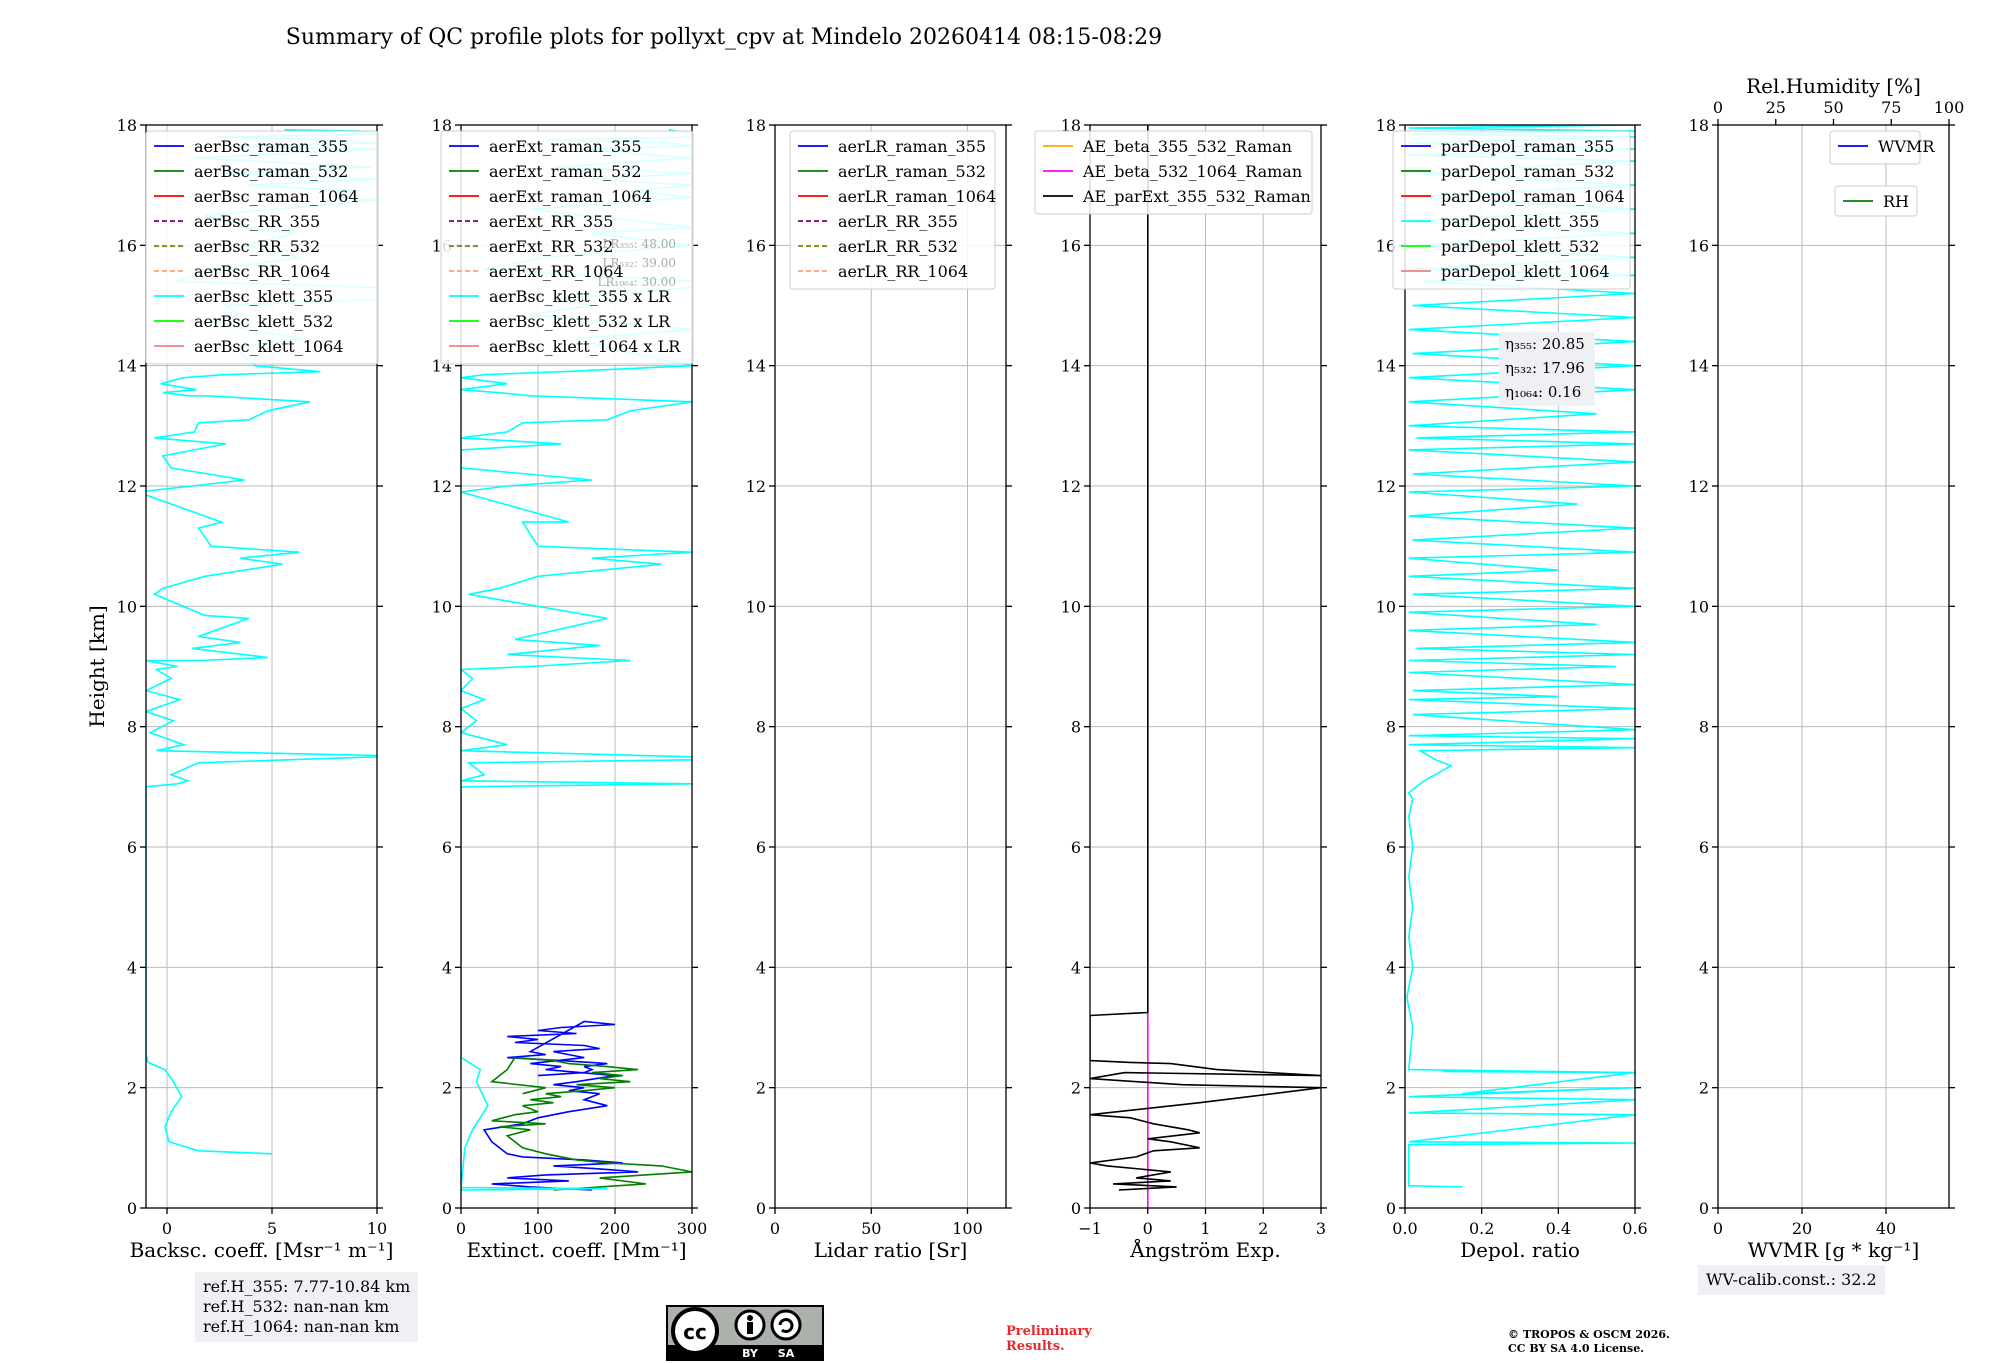  Describe the element at coordinates (1558, 1228) in the screenshot. I see `x-tick-label: 0.4` at that location.